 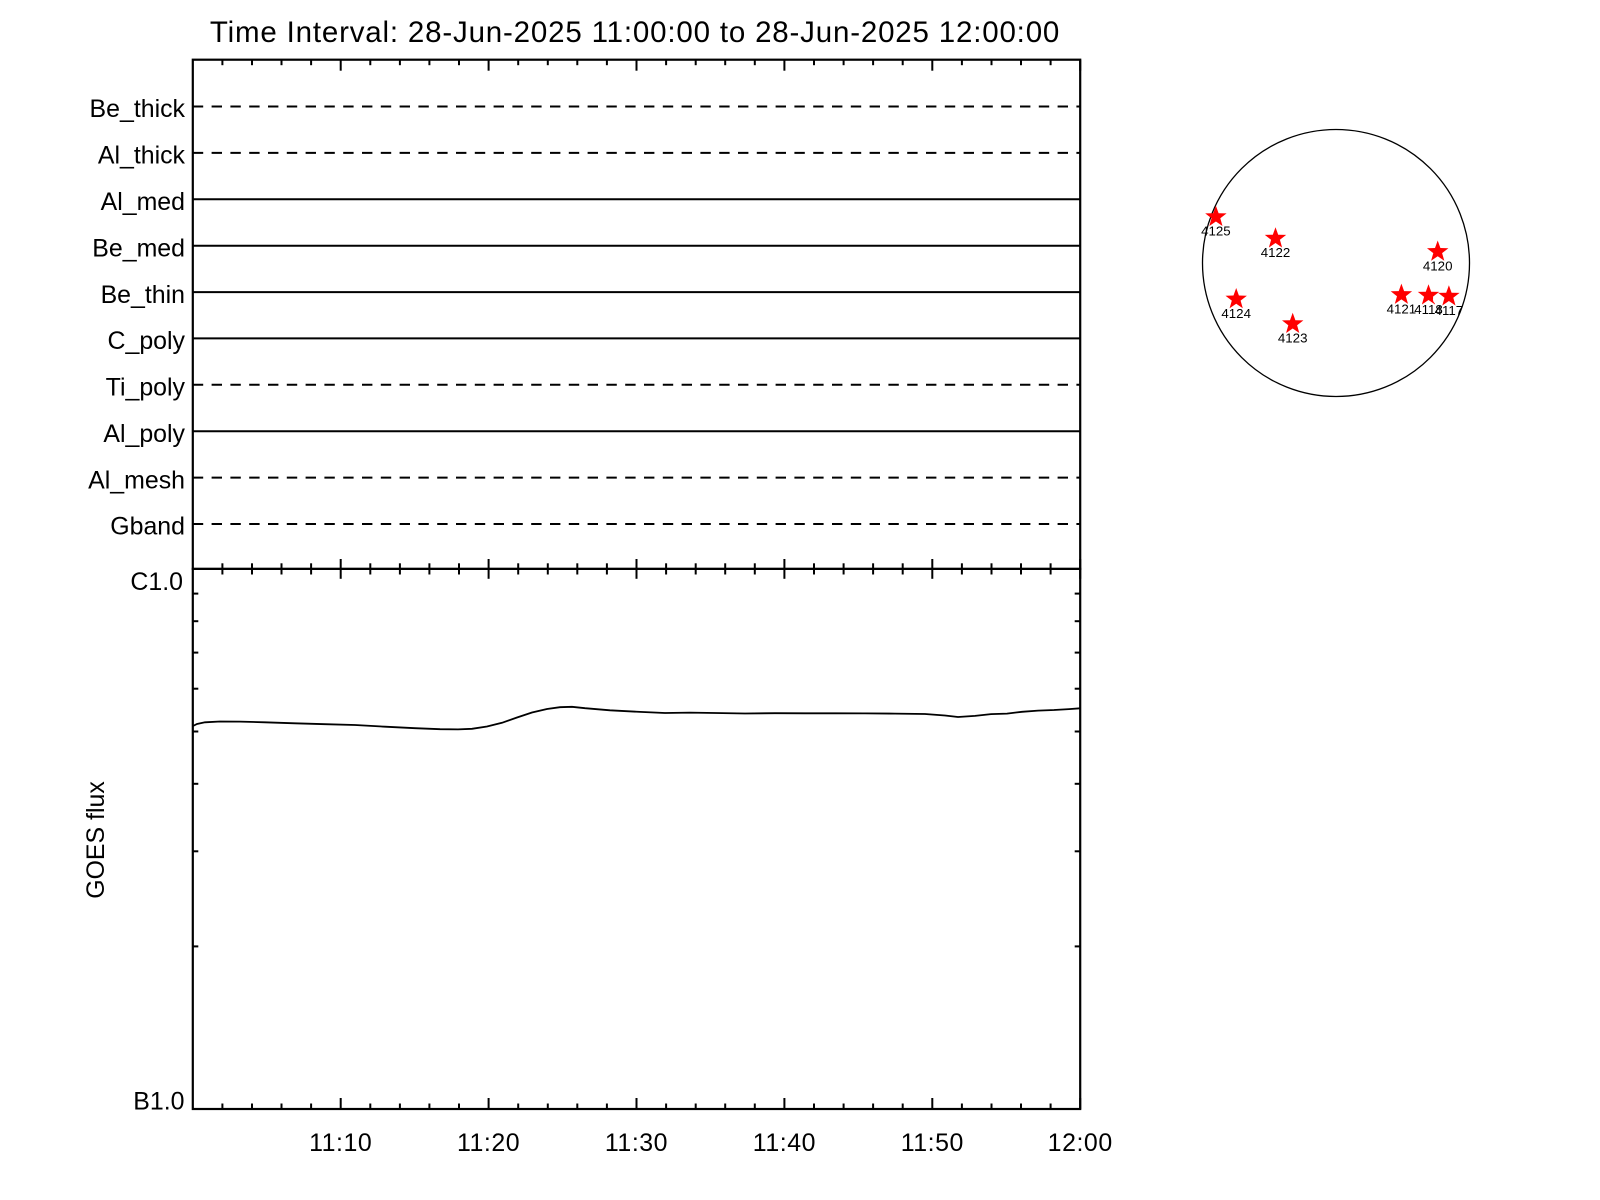 I want to click on svg-text: B1.0, so click(x=158, y=1102).